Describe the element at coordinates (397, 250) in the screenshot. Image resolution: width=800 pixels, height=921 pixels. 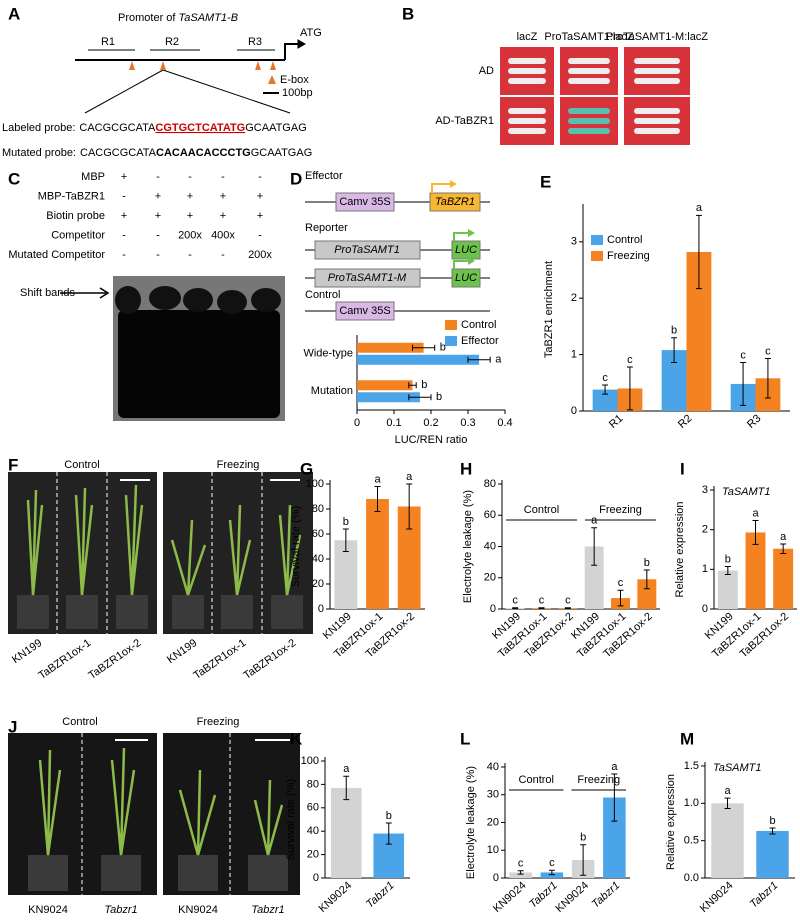
I see `construct-boxes` at that location.